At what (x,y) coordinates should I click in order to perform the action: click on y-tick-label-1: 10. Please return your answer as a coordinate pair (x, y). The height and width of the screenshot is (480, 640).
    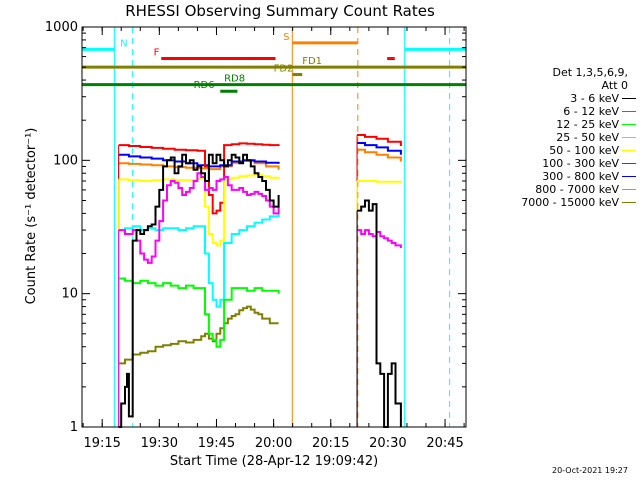
    Looking at the image, I should click on (69, 294).